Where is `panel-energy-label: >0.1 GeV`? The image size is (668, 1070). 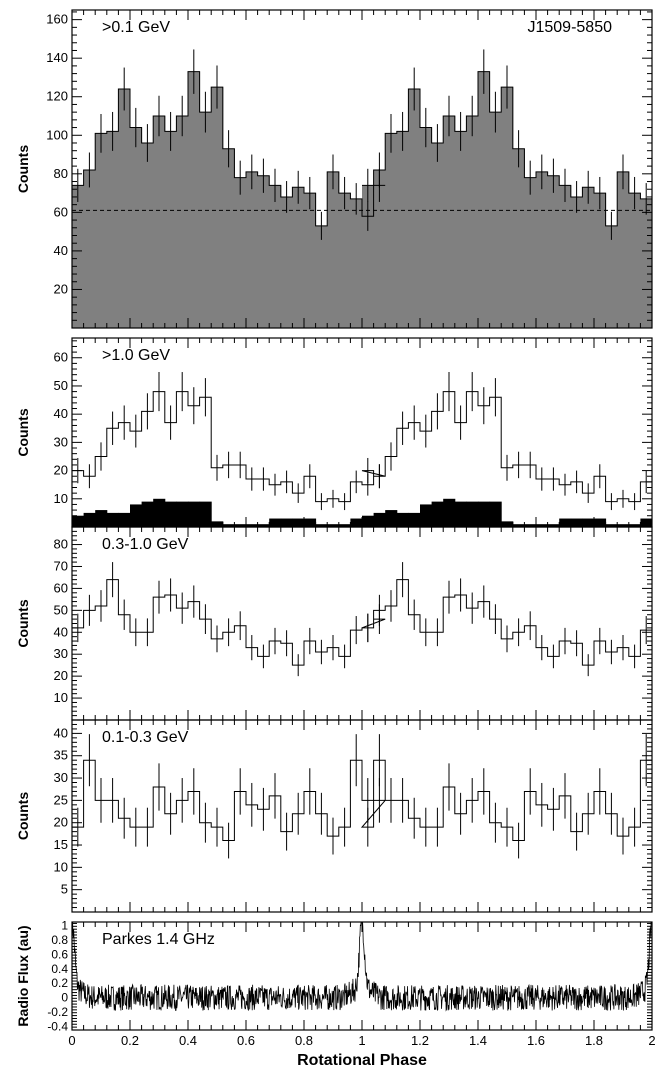
panel-energy-label: >0.1 GeV is located at coordinates (136, 27).